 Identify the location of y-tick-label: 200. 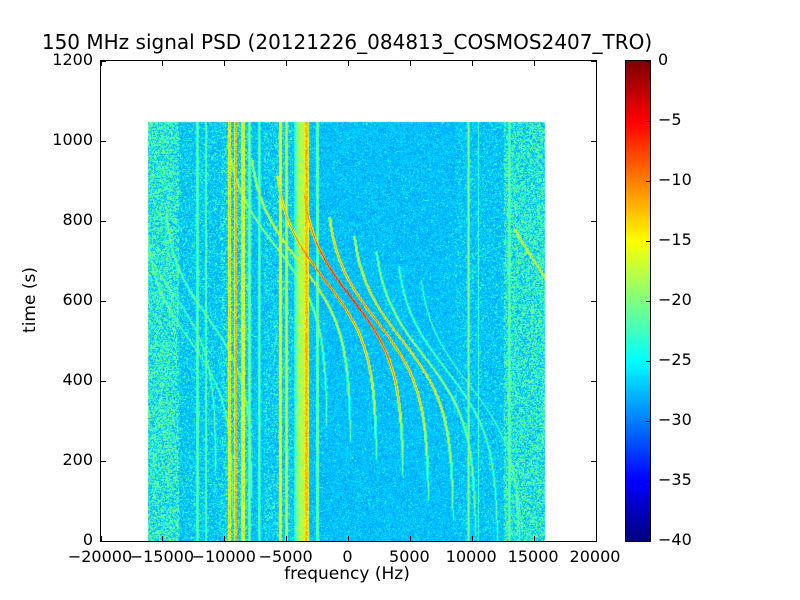
(77, 459).